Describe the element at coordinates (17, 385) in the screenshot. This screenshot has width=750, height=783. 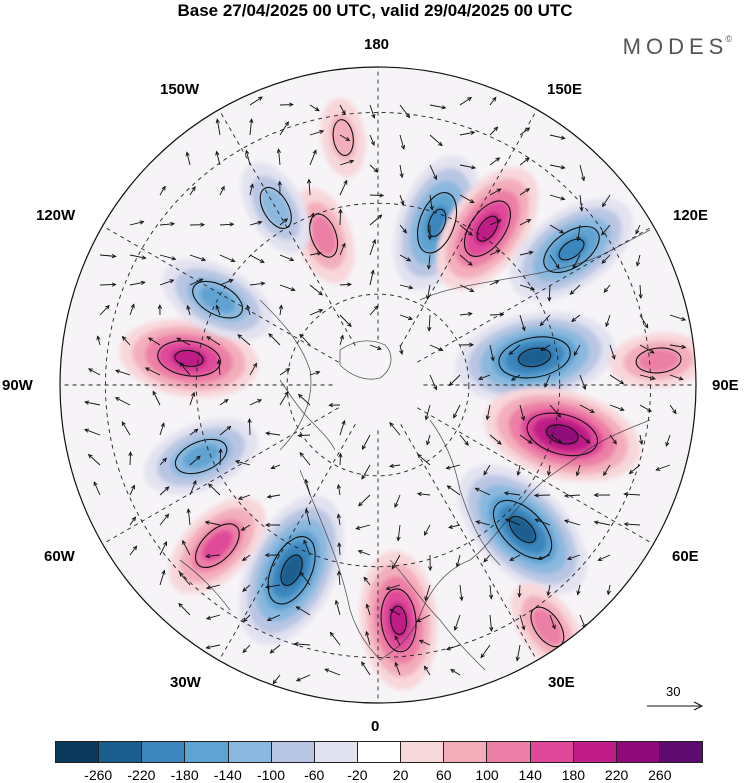
I see `lon-label-90w: 90W` at that location.